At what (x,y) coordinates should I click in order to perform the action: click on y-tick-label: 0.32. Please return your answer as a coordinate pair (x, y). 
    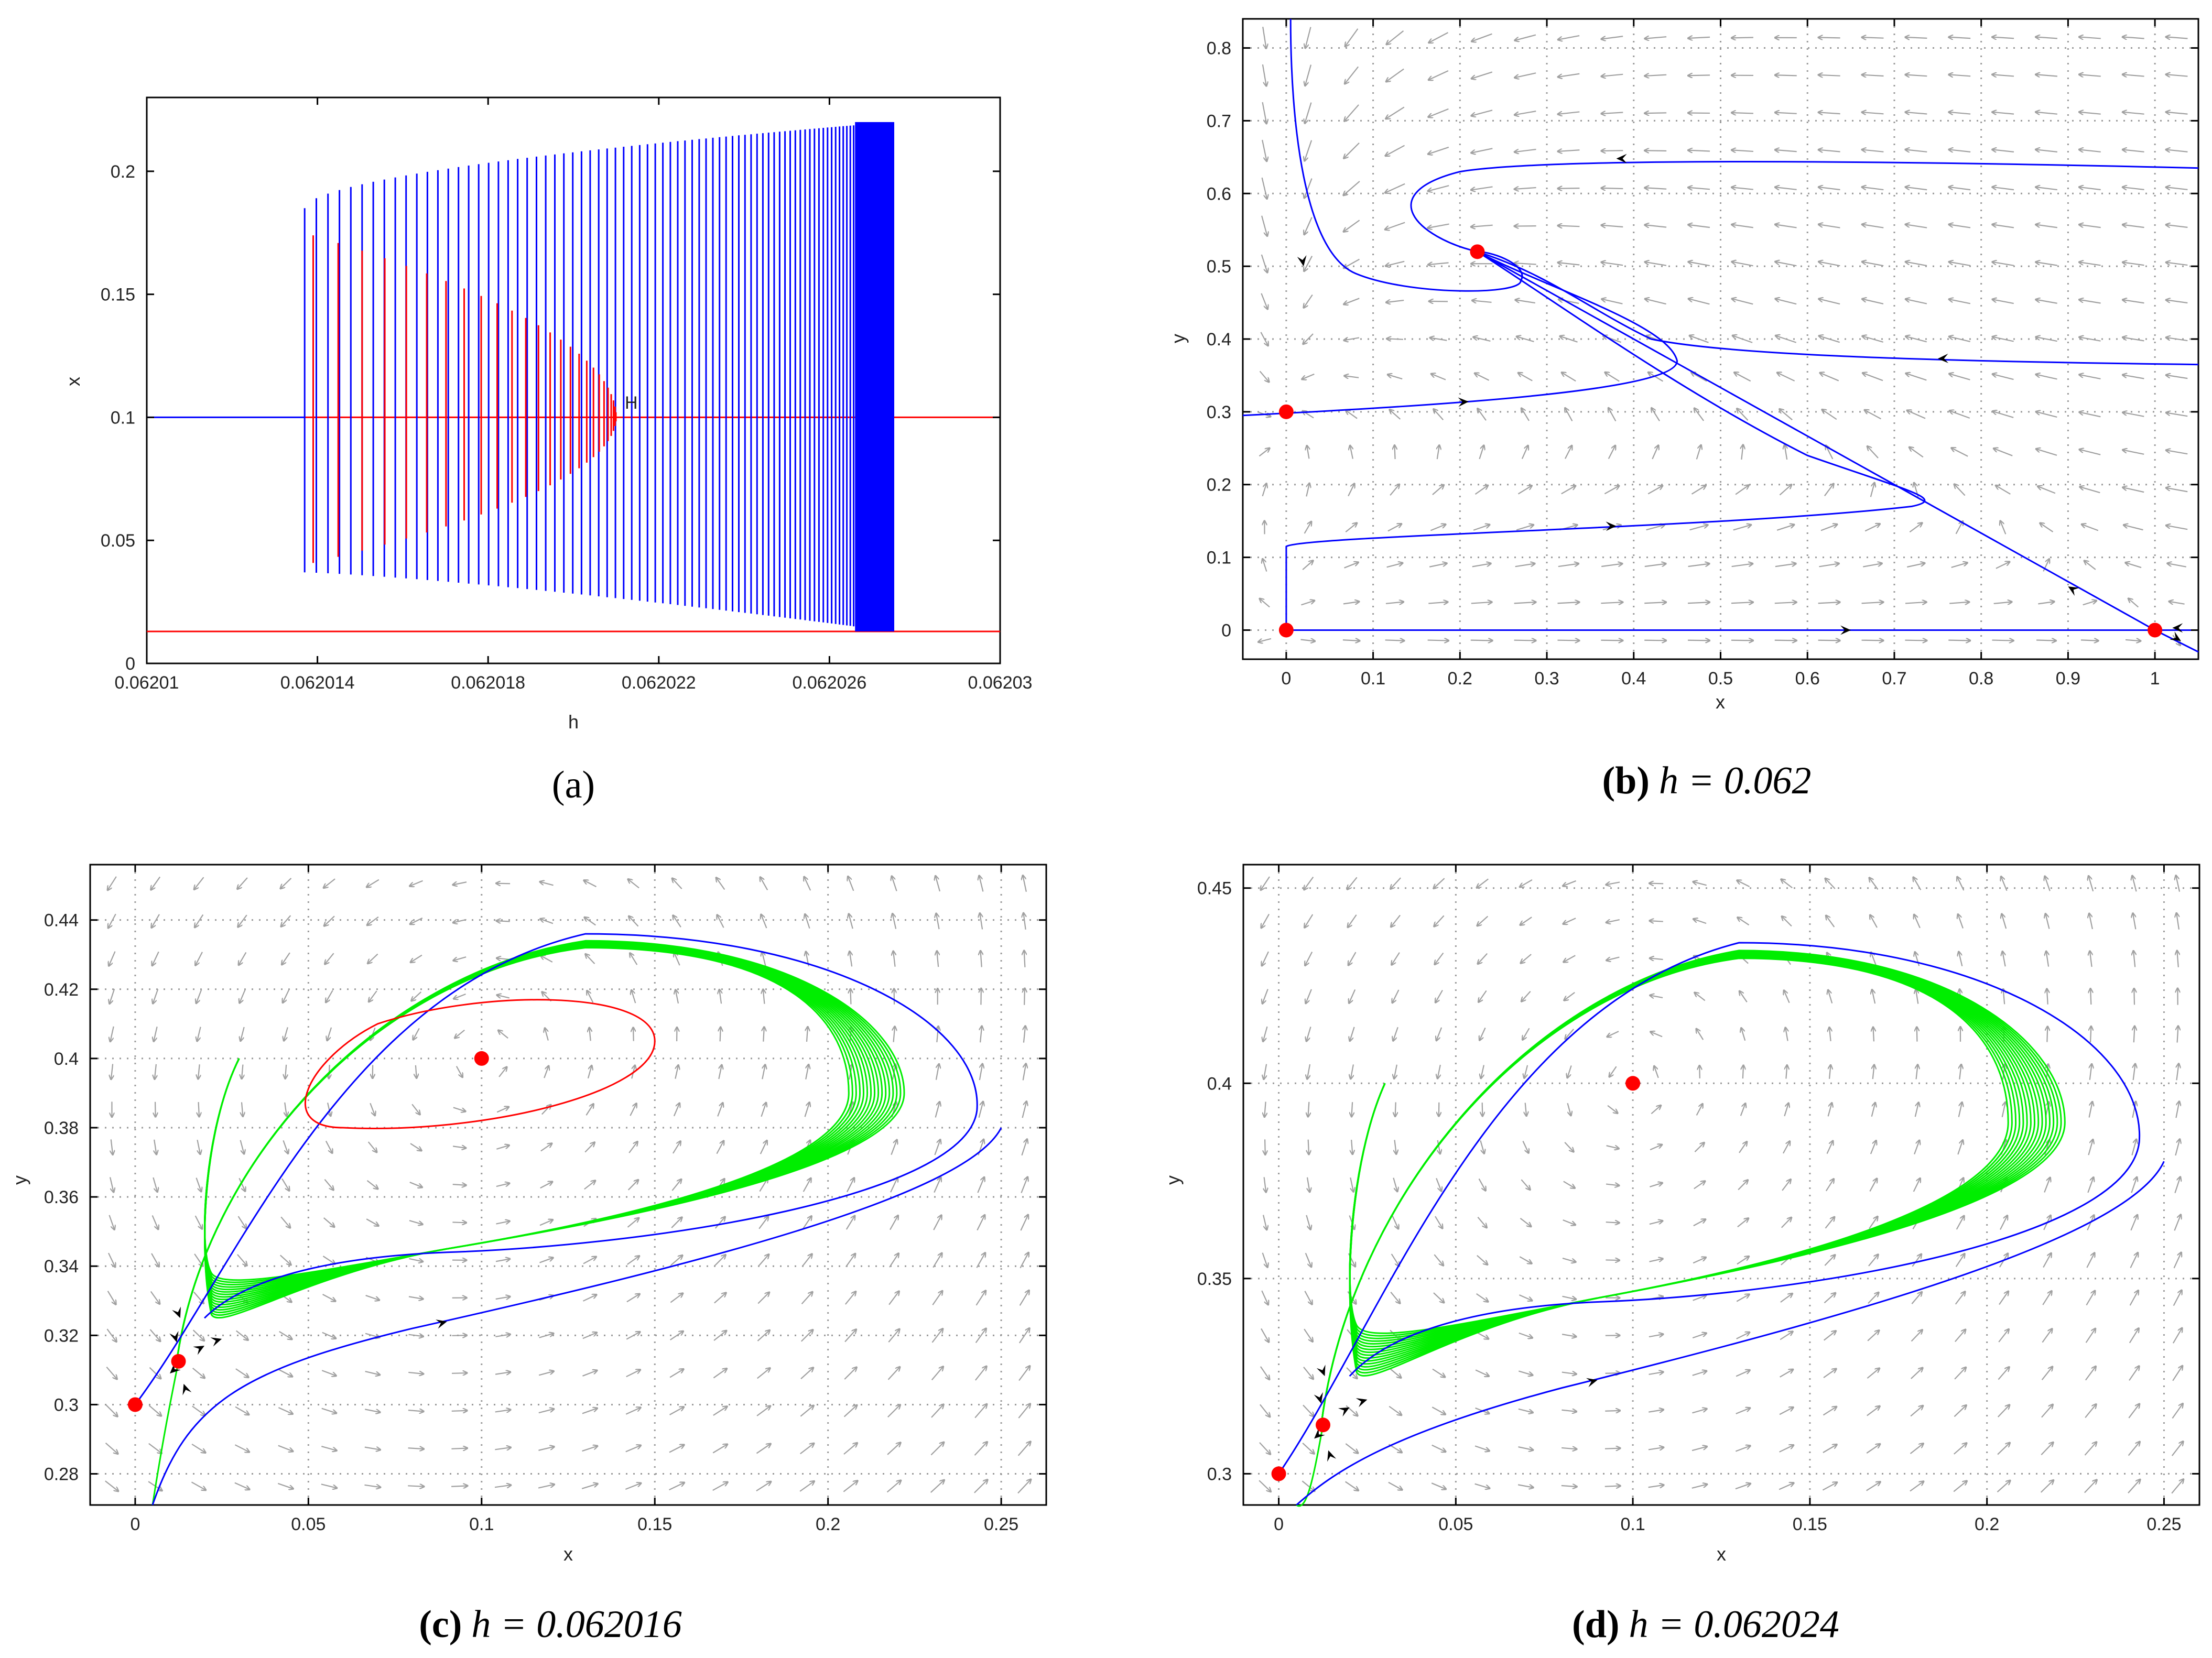
    Looking at the image, I should click on (61, 1336).